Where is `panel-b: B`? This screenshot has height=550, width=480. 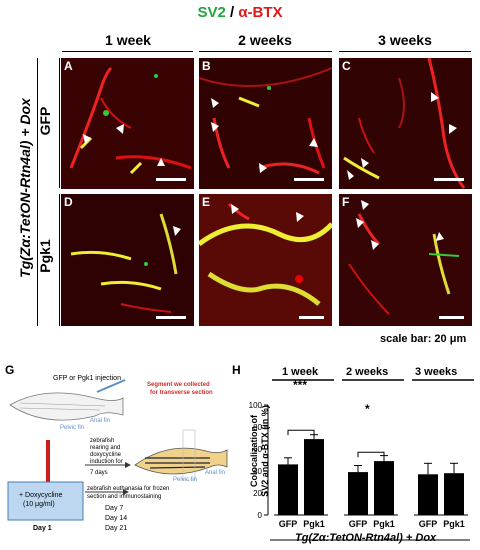 panel-b: B is located at coordinates (265, 123).